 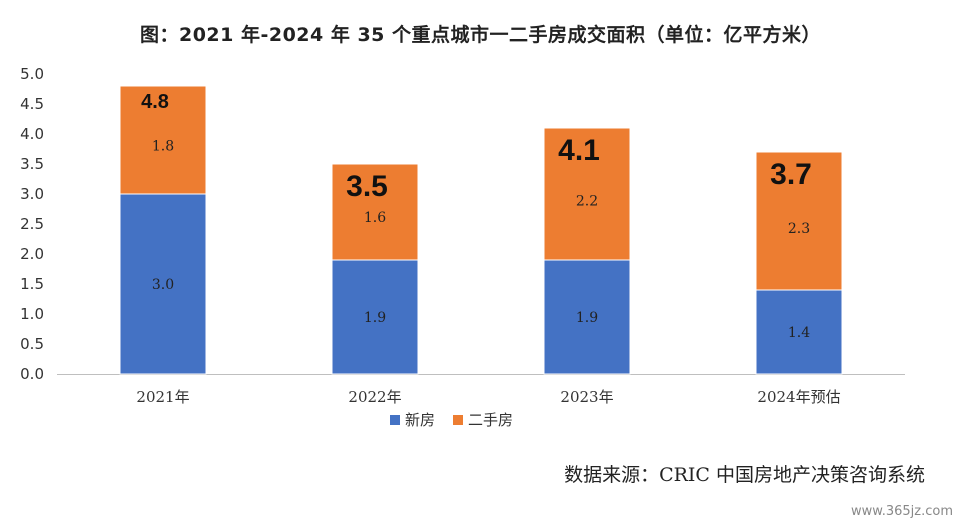 I want to click on y-tick-label-7: 3.5, so click(x=32, y=164).